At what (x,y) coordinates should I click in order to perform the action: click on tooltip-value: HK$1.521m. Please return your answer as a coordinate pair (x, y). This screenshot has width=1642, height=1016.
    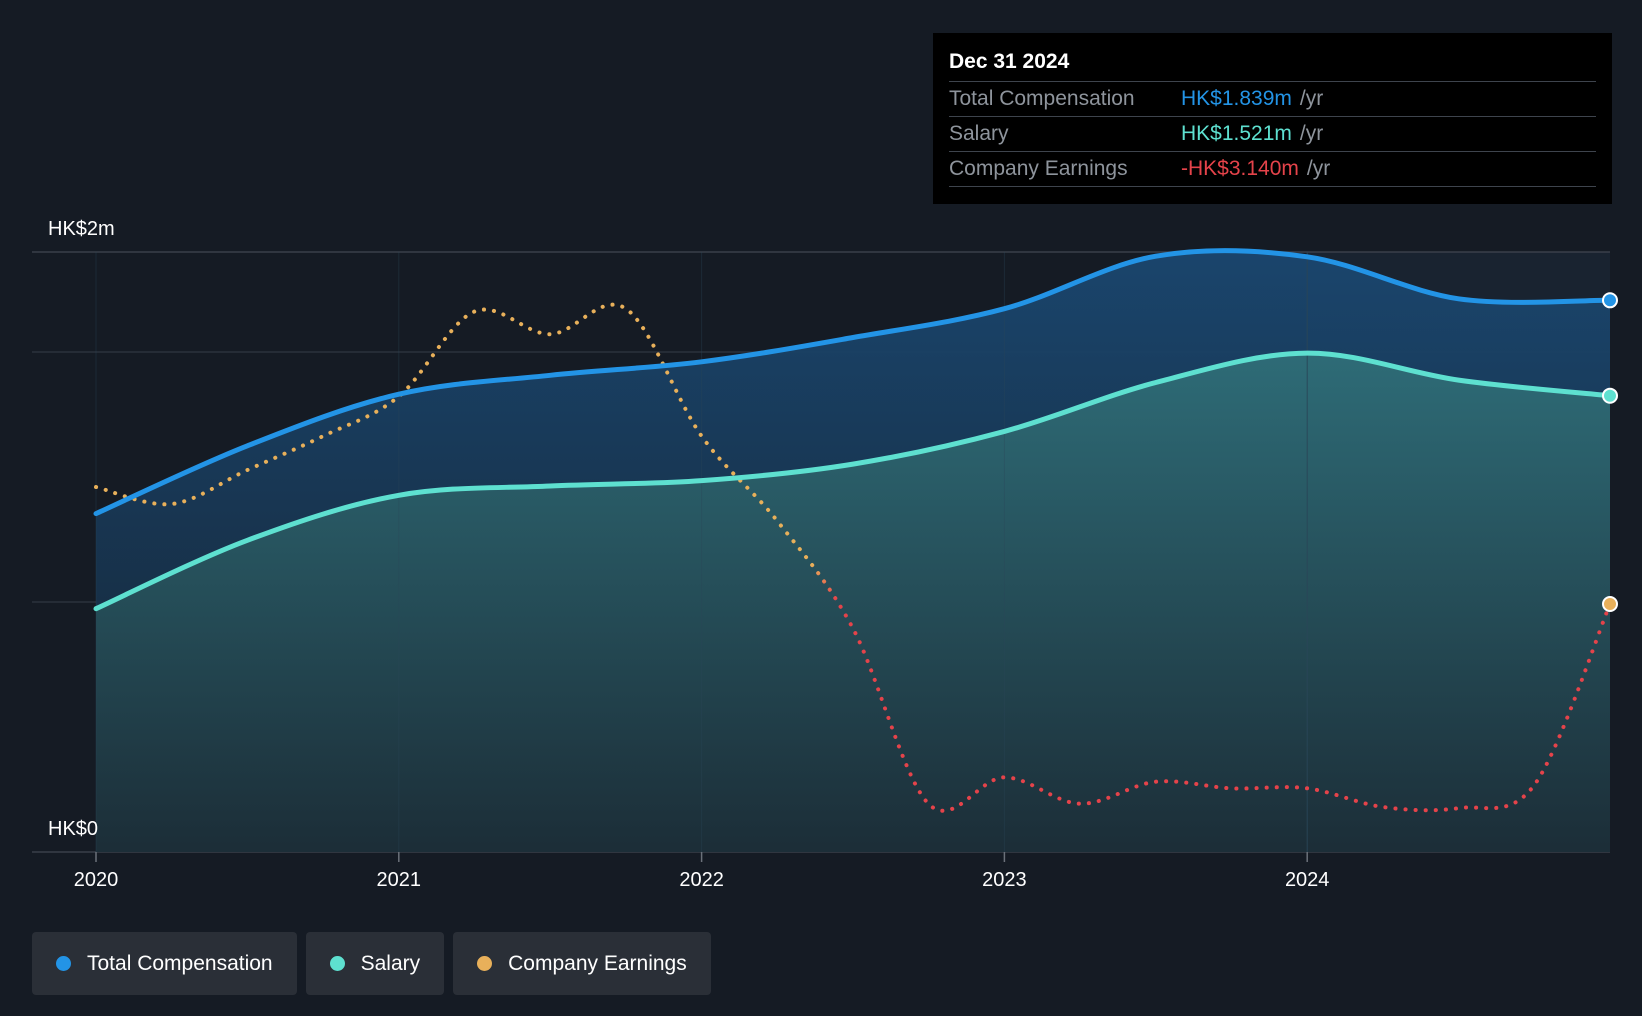
    Looking at the image, I should click on (1236, 133).